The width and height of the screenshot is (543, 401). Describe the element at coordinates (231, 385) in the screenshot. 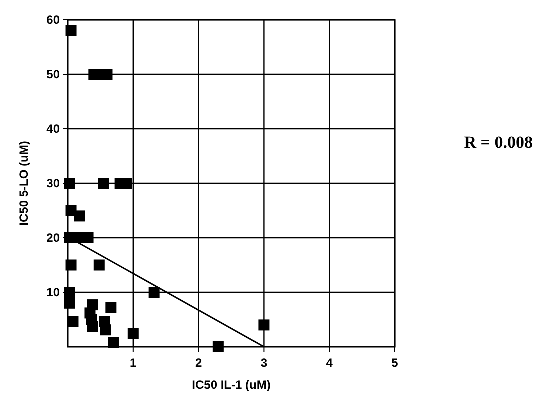

I see `x-axis-title: IC50 IL-1 (uM)` at that location.